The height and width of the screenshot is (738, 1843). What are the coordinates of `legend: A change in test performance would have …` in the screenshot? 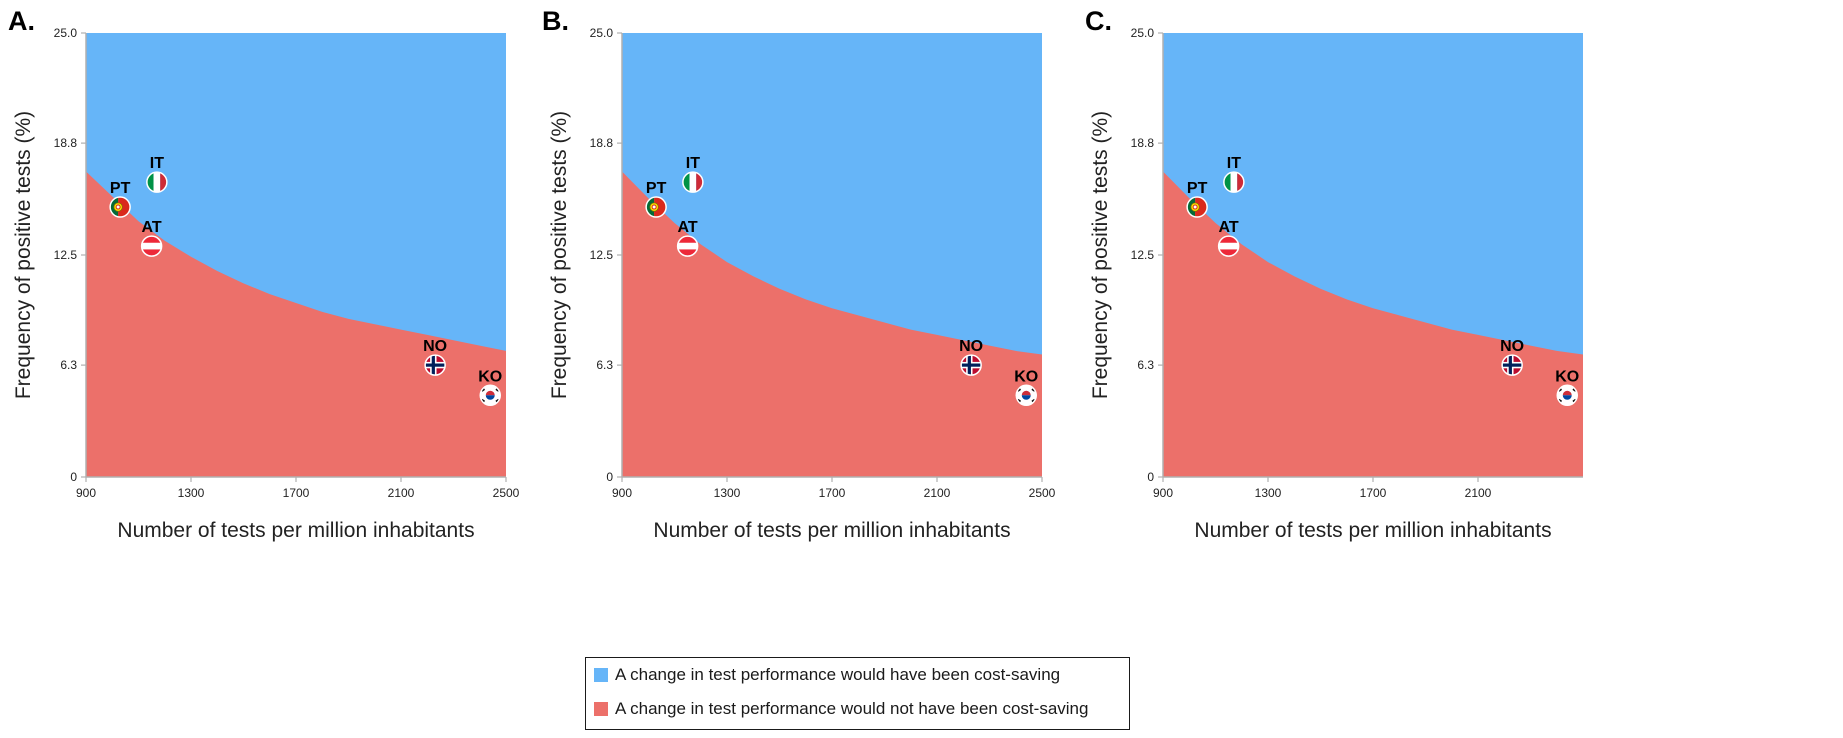 It's located at (857, 693).